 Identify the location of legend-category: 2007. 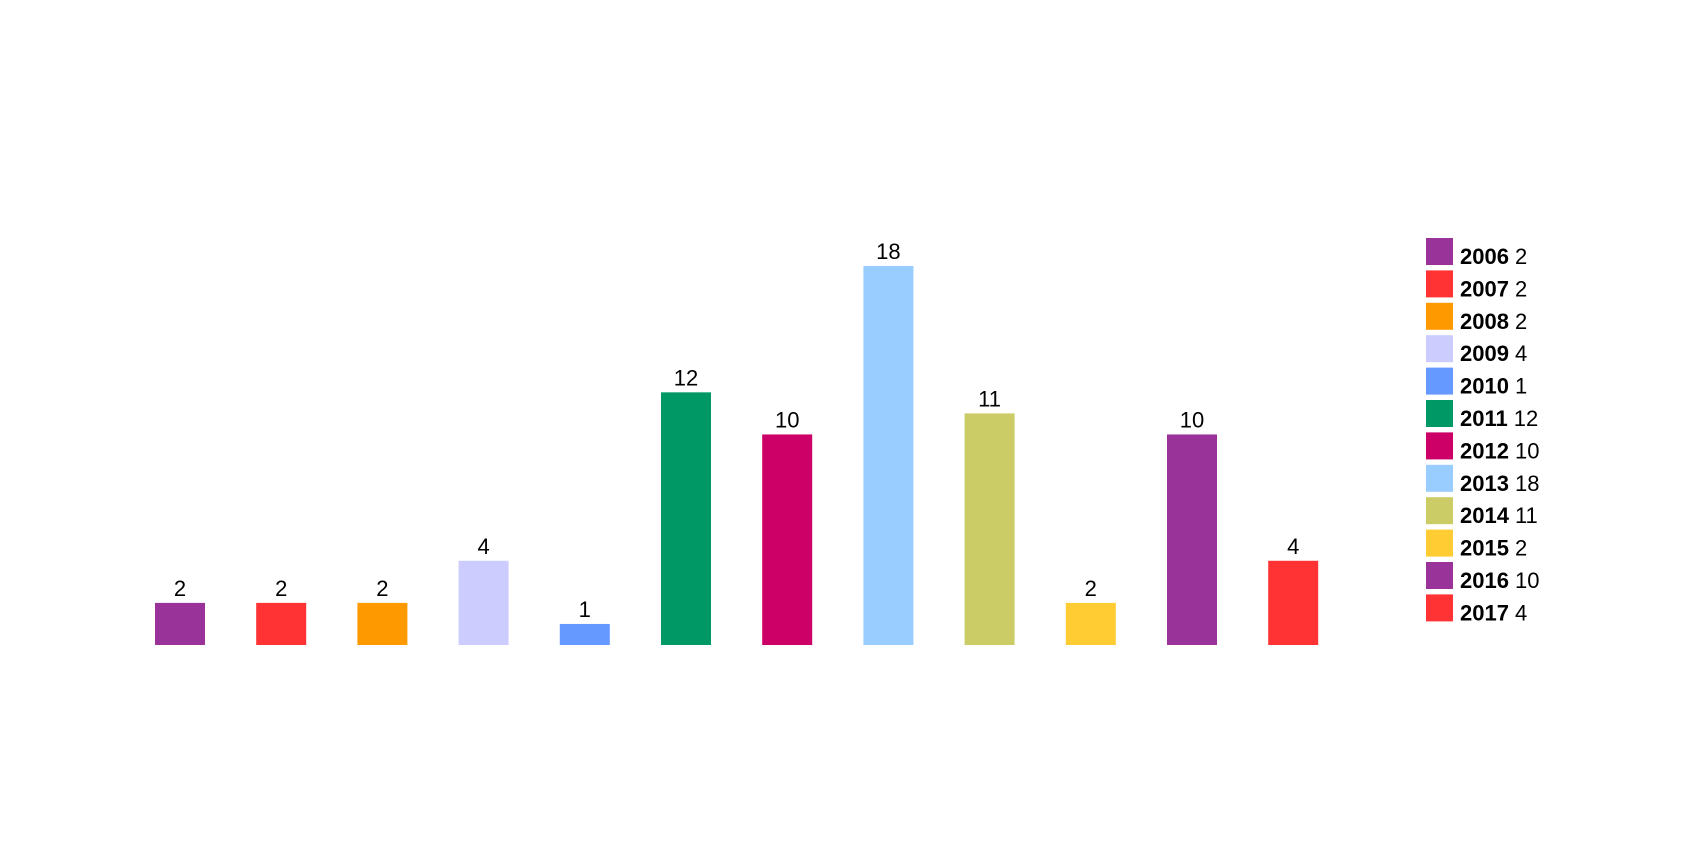
(1484, 288).